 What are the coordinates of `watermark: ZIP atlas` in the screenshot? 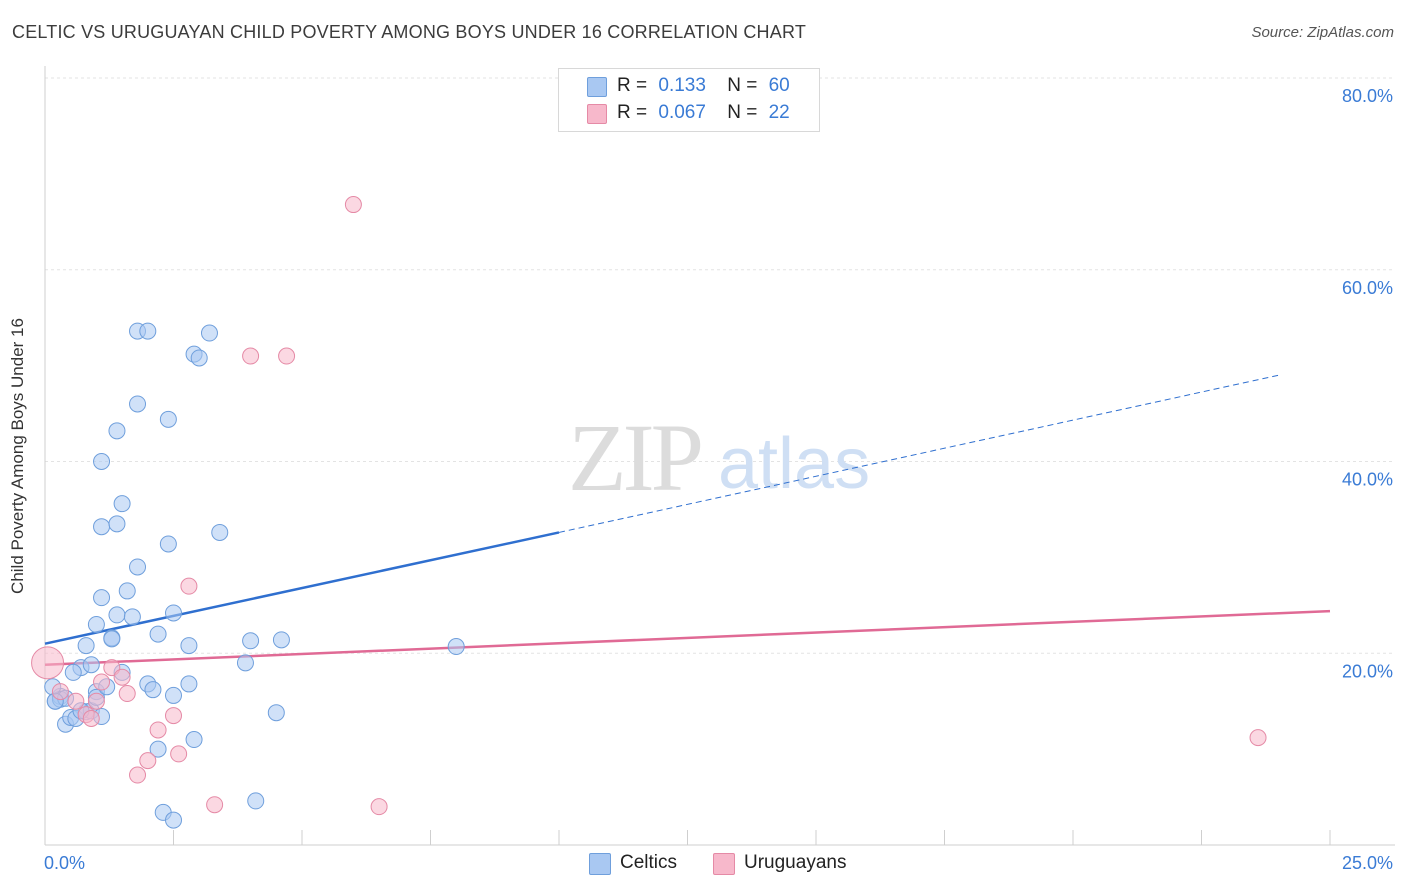 It's located at (719, 457).